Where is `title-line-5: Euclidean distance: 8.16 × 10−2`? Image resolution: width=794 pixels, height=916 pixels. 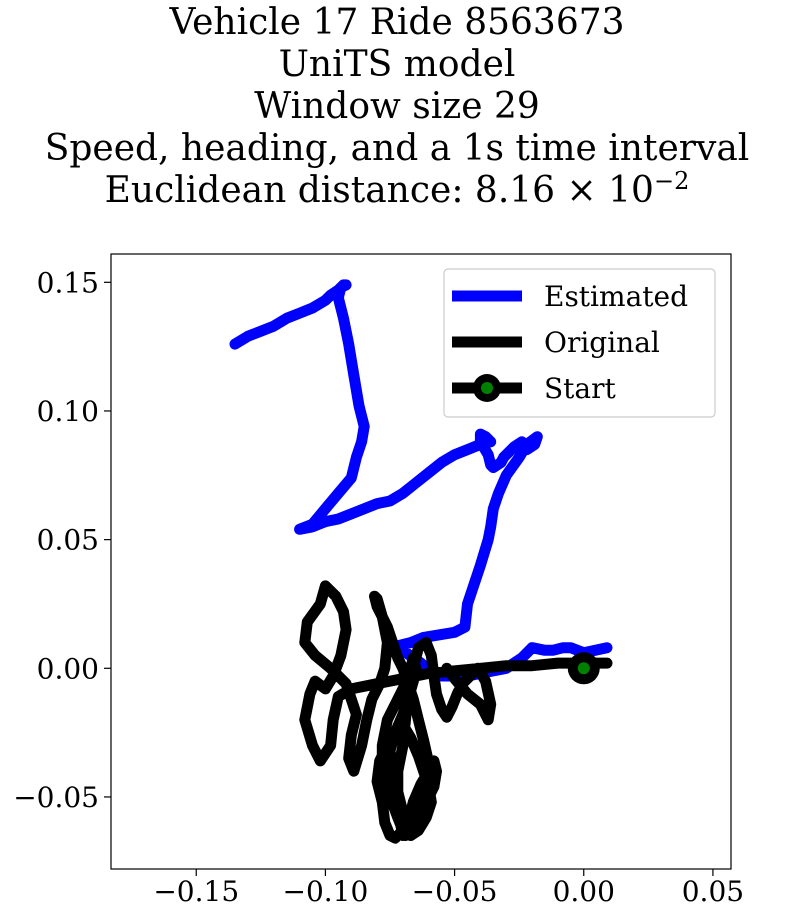 title-line-5: Euclidean distance: 8.16 × 10−2 is located at coordinates (397, 189).